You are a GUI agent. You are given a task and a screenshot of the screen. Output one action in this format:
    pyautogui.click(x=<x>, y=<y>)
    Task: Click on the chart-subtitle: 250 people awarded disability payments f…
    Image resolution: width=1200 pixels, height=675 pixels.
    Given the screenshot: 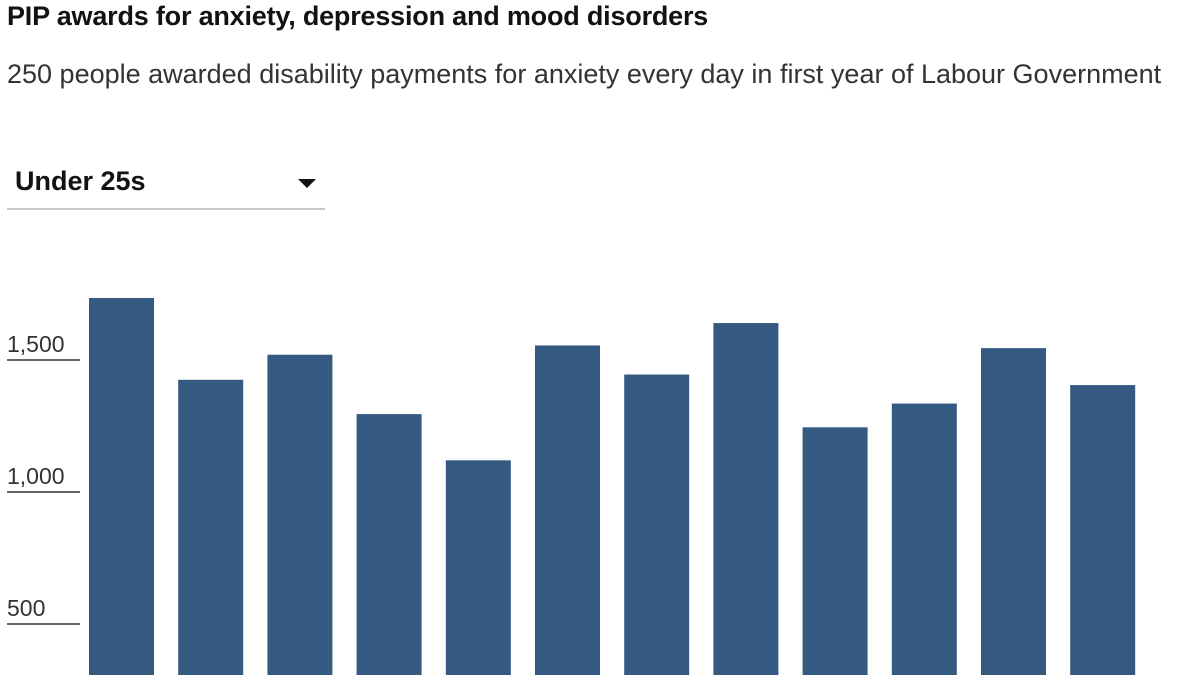 What is the action you would take?
    pyautogui.click(x=584, y=74)
    